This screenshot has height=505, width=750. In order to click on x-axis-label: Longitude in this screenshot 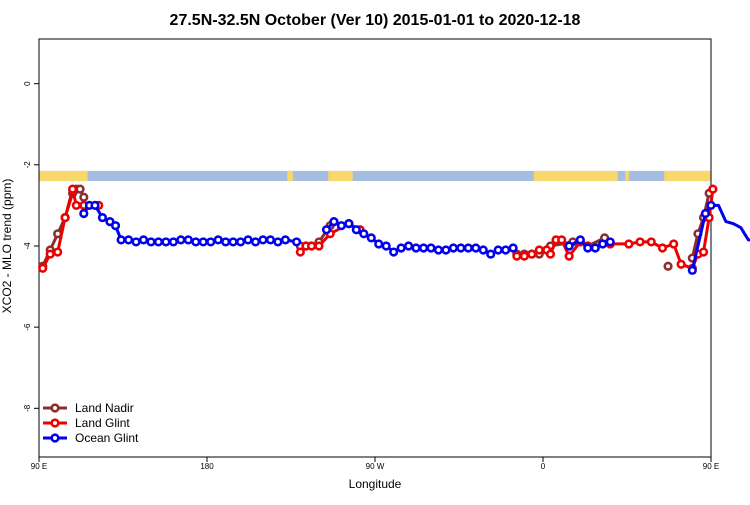, I will do `click(375, 484)`.